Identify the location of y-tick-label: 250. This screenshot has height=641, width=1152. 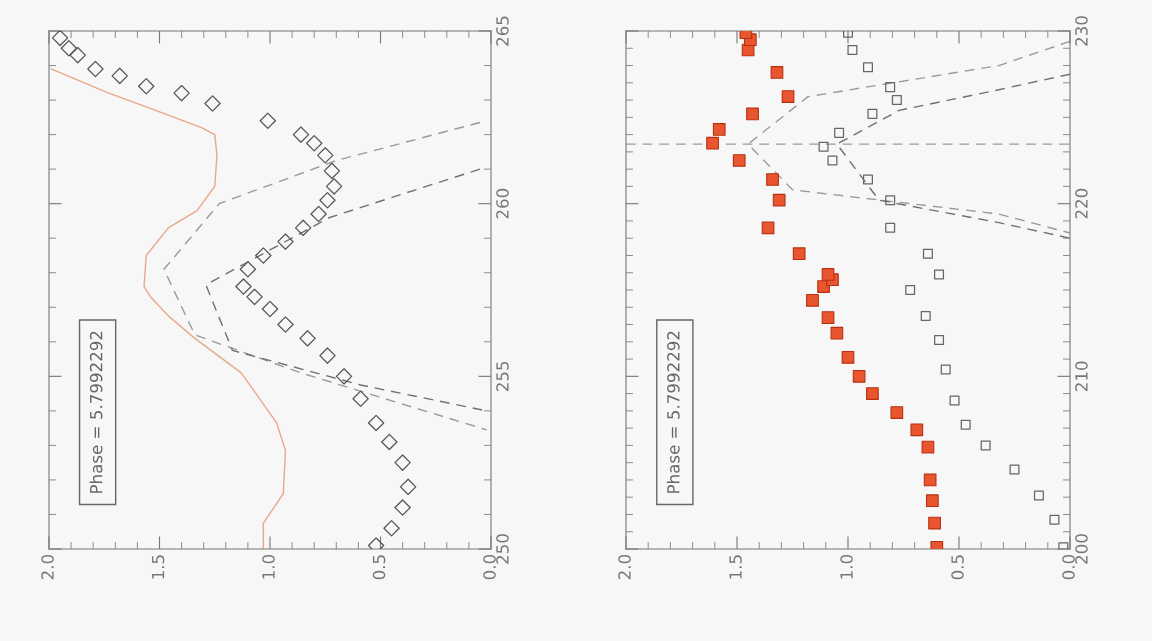
(502, 549).